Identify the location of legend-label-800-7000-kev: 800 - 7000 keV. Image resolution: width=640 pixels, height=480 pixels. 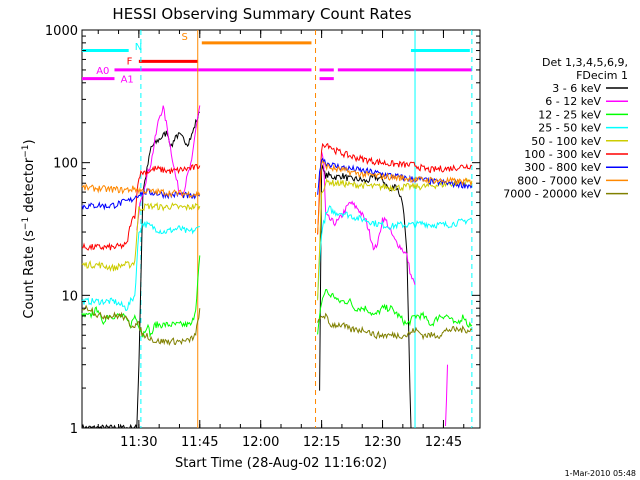
(559, 180).